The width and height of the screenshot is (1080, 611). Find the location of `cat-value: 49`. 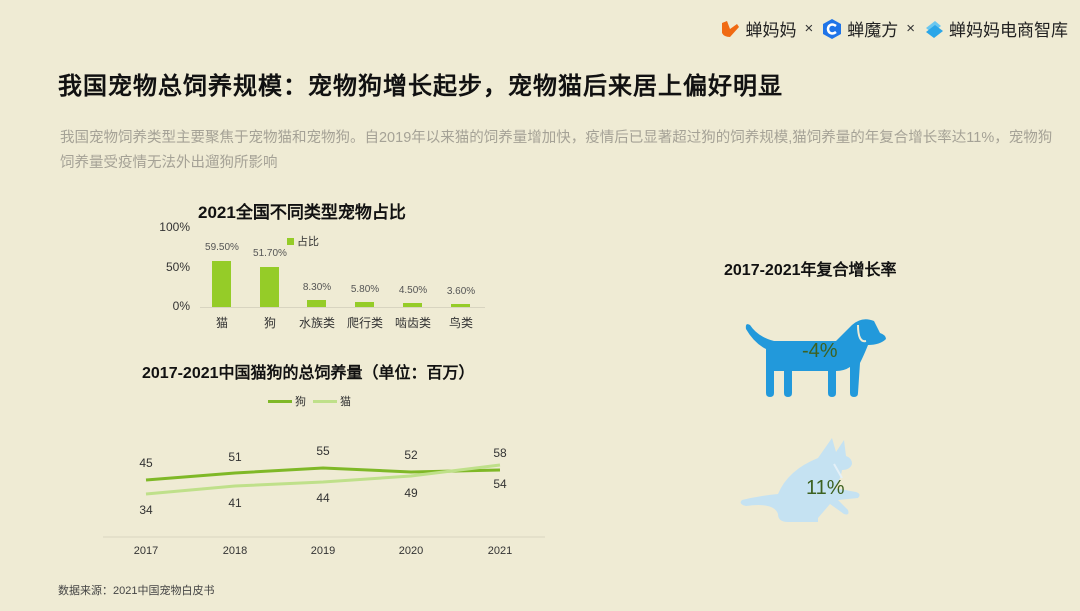

cat-value: 49 is located at coordinates (411, 493).